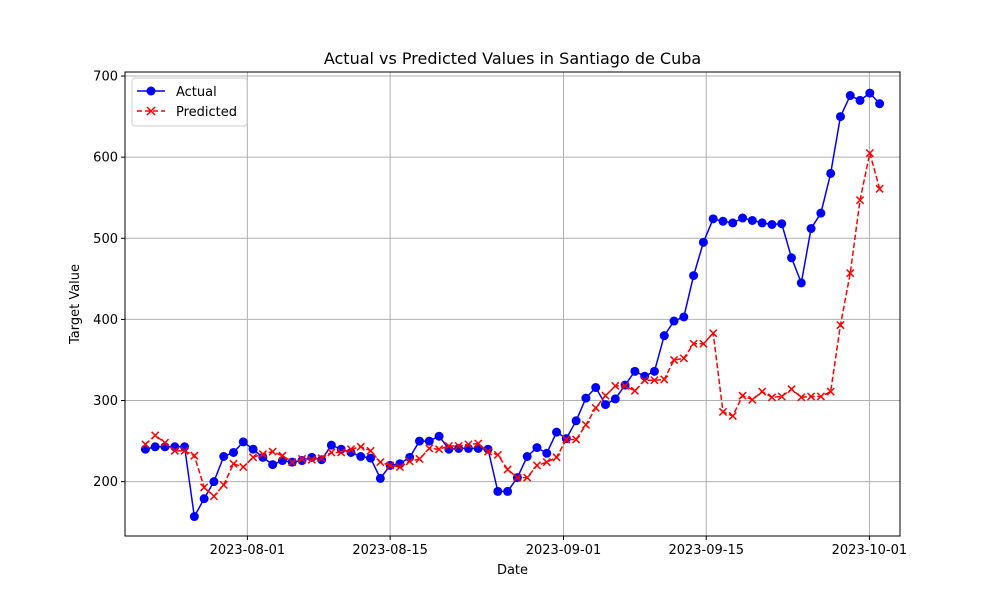 The image size is (1000, 600). What do you see at coordinates (564, 550) in the screenshot?
I see `x-tick-label: 2023-09-01` at bounding box center [564, 550].